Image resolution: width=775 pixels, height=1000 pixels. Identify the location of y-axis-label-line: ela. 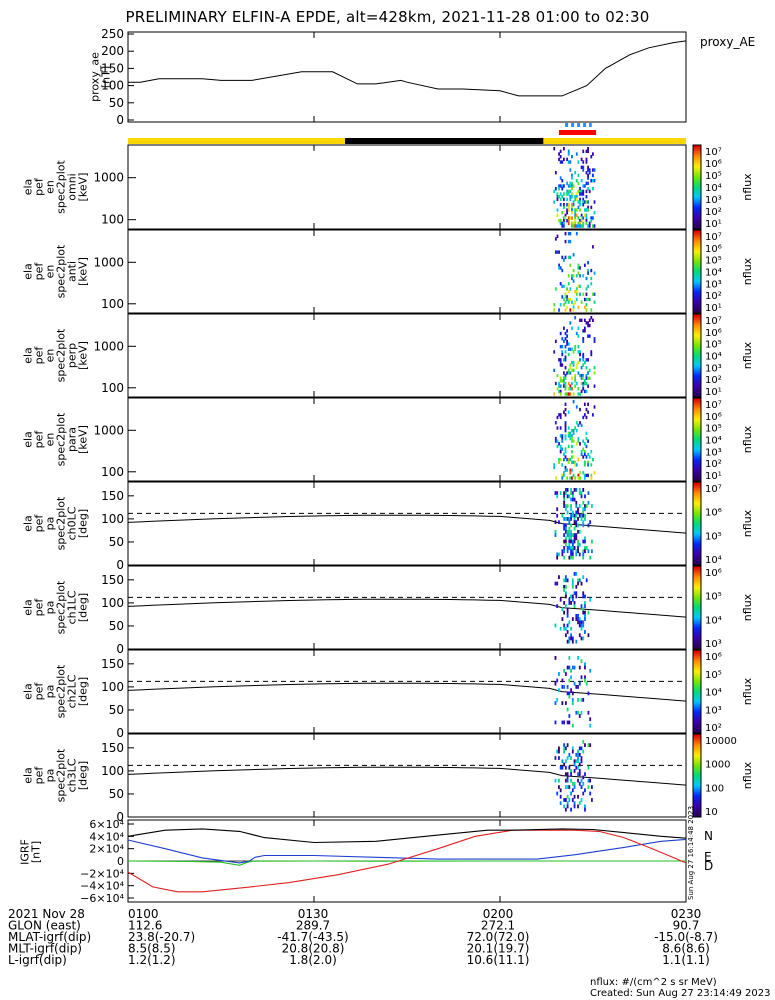
(28, 439).